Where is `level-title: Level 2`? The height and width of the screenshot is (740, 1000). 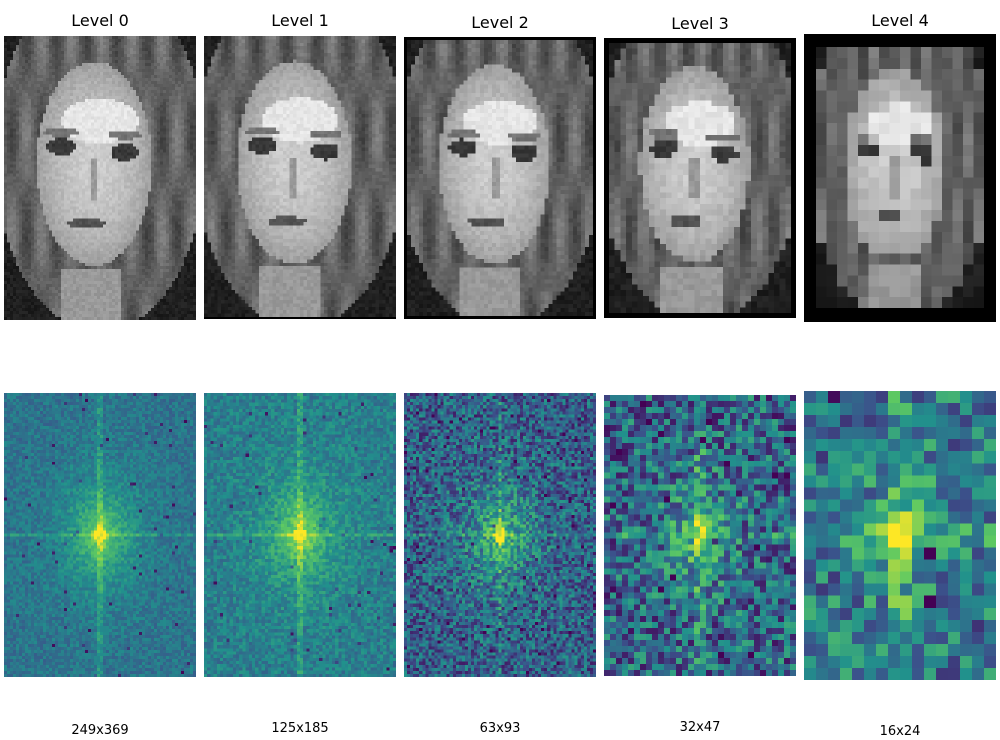 level-title: Level 2 is located at coordinates (500, 22).